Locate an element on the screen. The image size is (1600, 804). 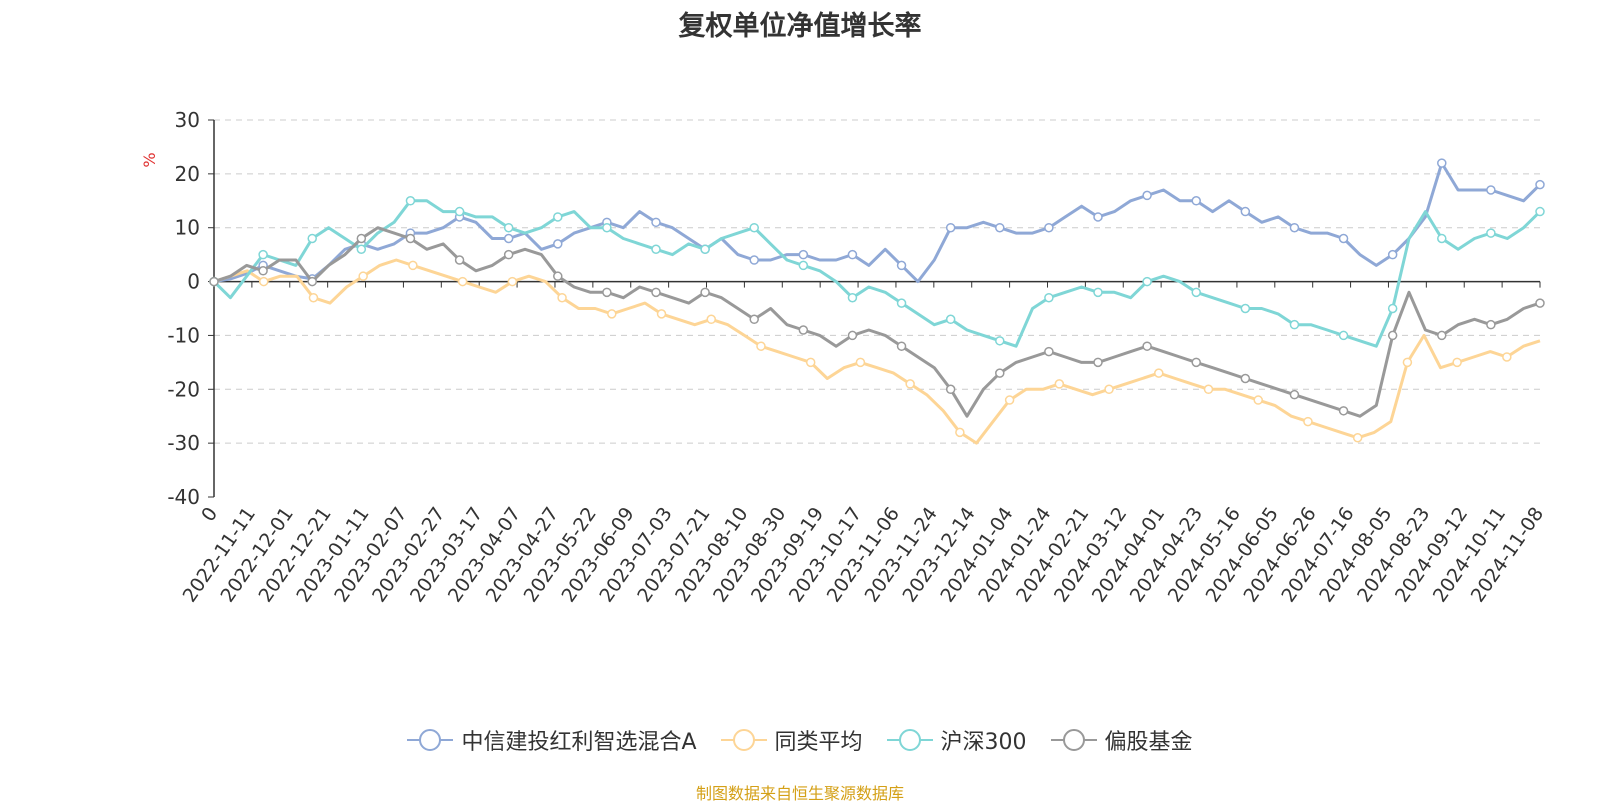
legend-item: 同类平均 is located at coordinates (791, 740).